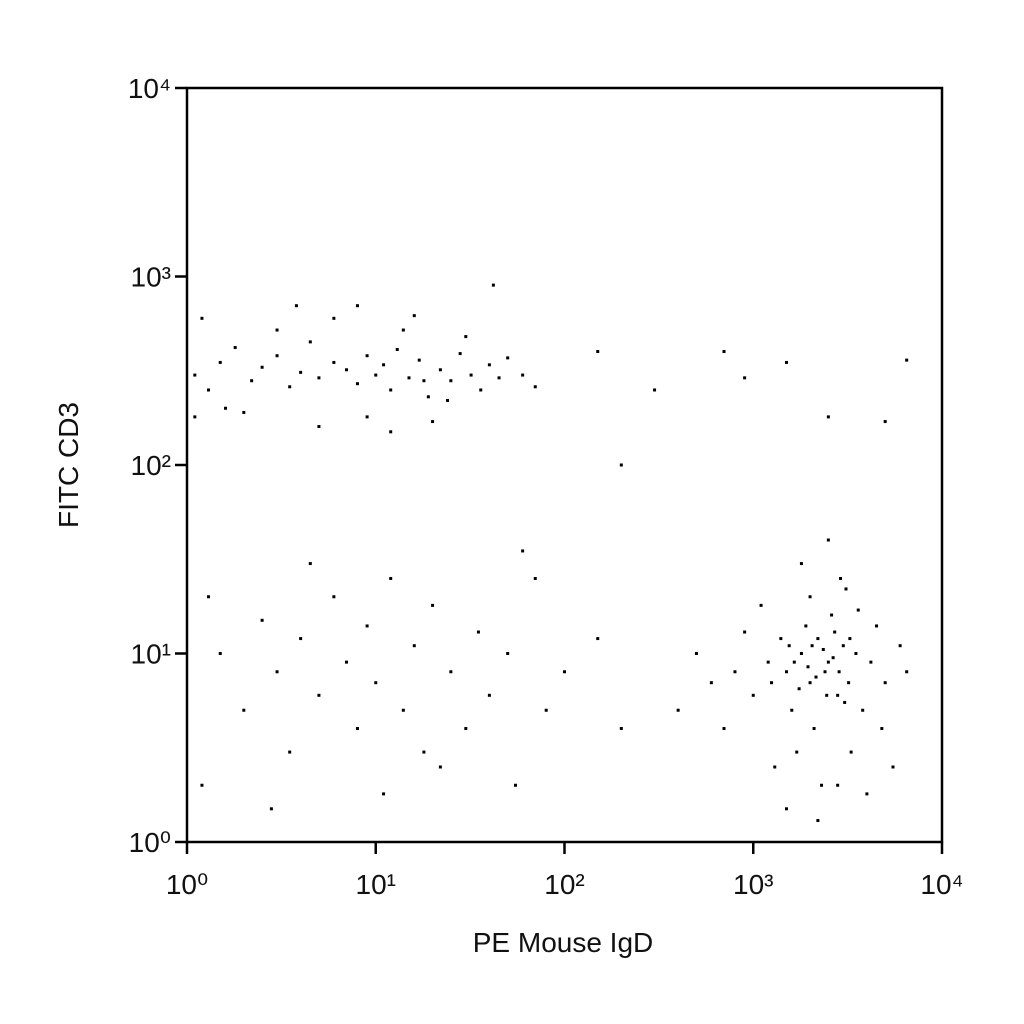 The height and width of the screenshot is (1024, 1024). Describe the element at coordinates (151, 277) in the screenshot. I see `y-tick-label: 10³` at that location.